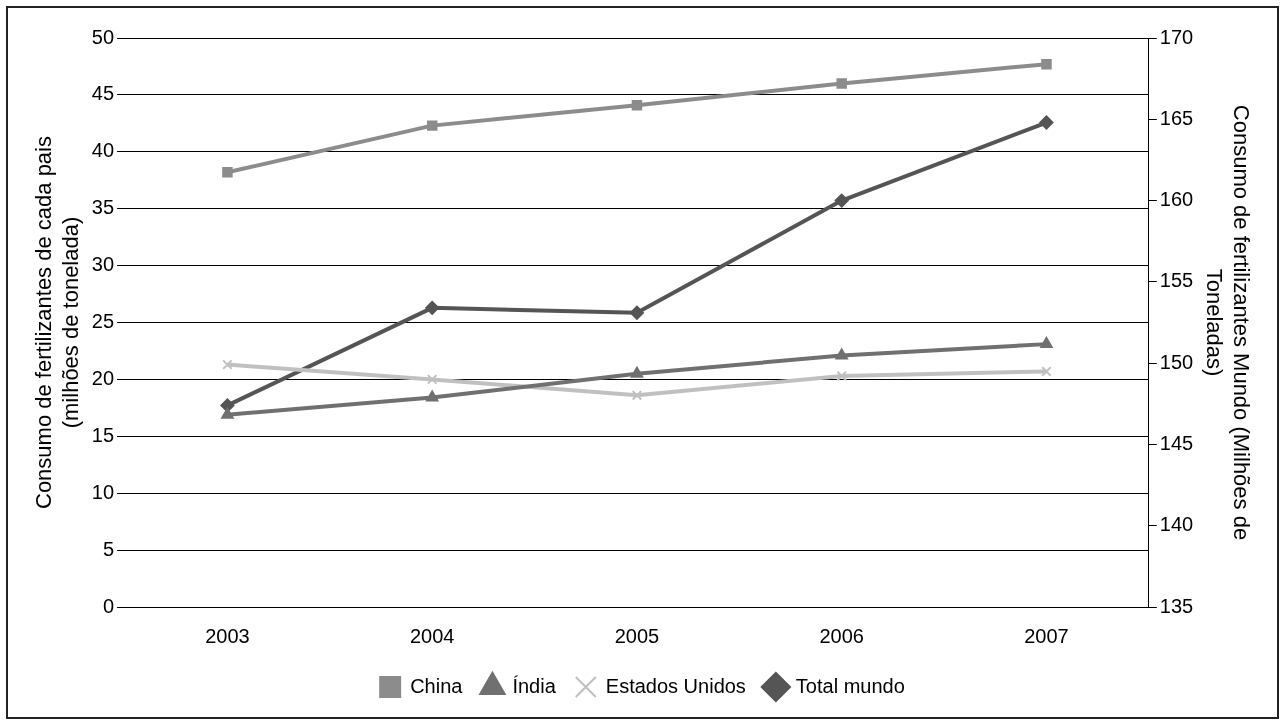 Image resolution: width=1283 pixels, height=723 pixels. What do you see at coordinates (1176, 361) in the screenshot?
I see `y2-tick-label: 150` at bounding box center [1176, 361].